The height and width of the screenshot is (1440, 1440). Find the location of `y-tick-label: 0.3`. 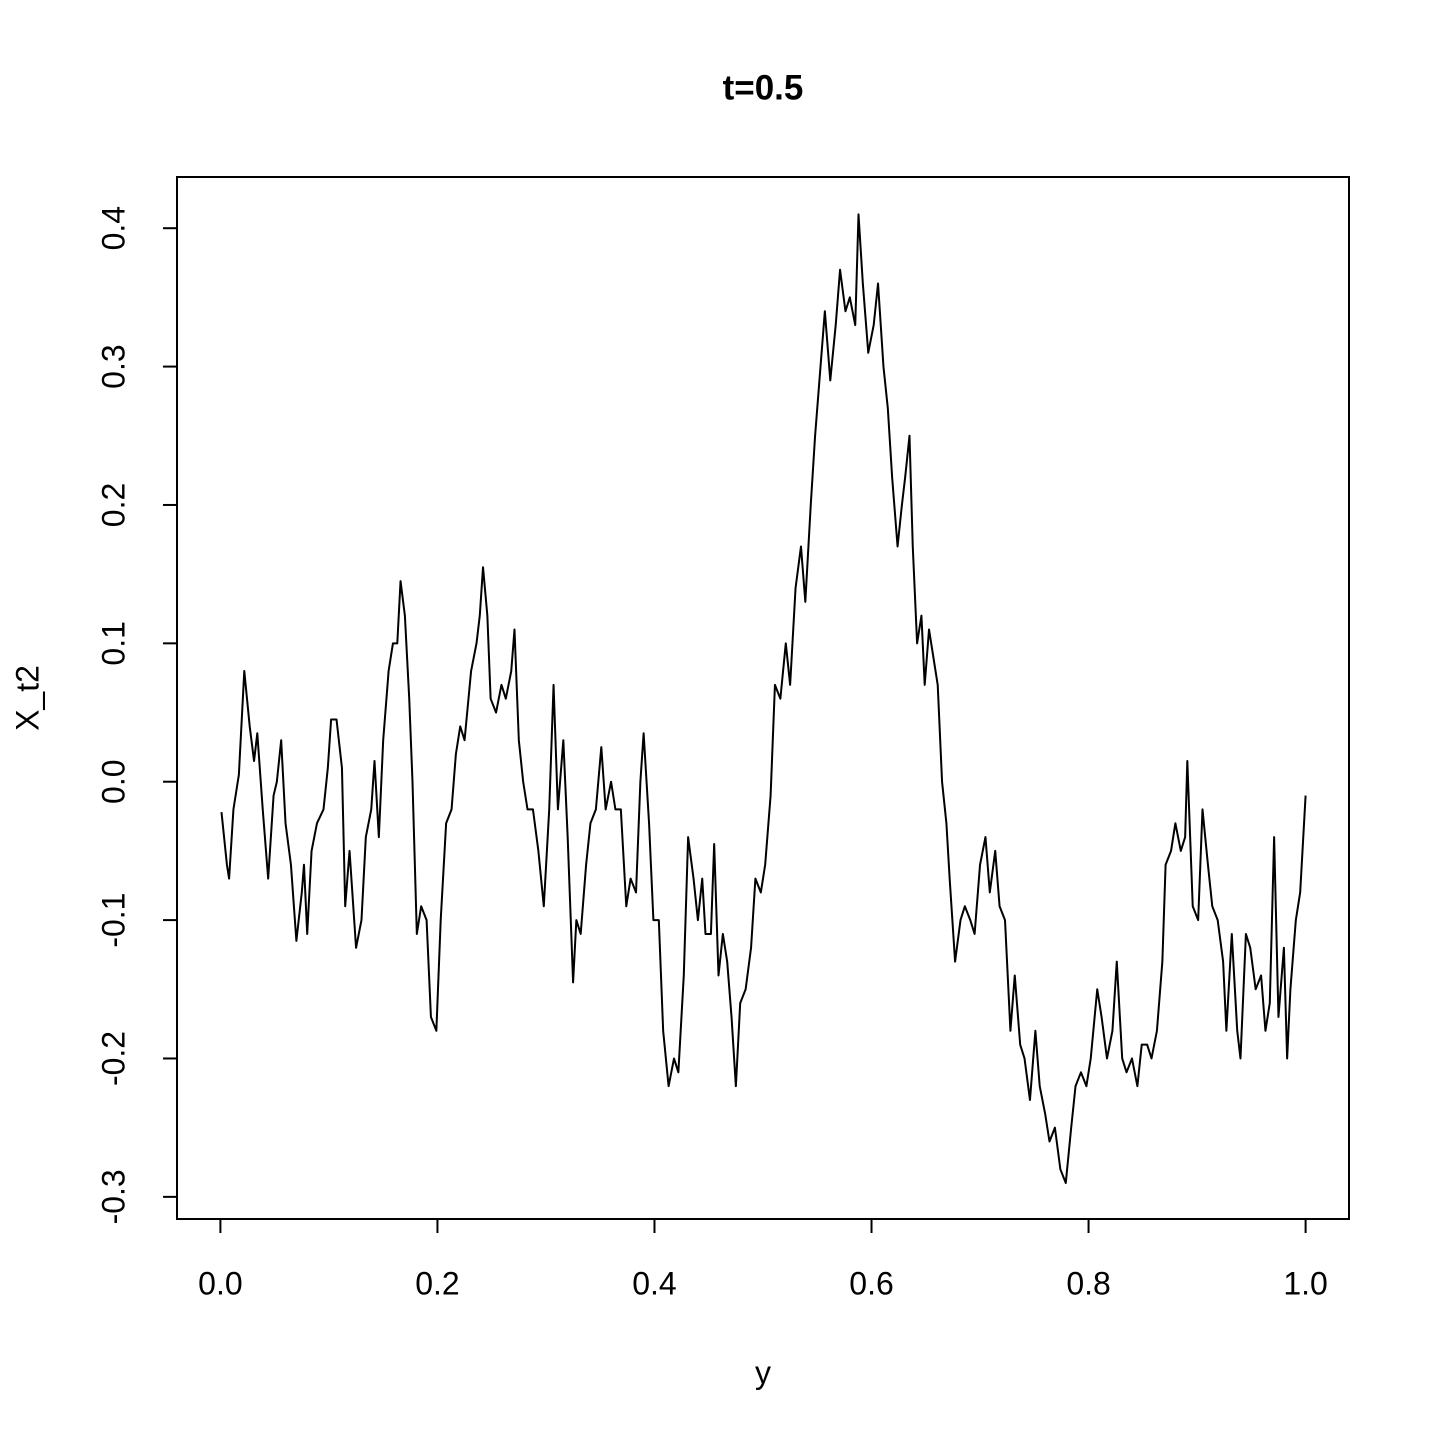

y-tick-label: 0.3 is located at coordinates (113, 366).